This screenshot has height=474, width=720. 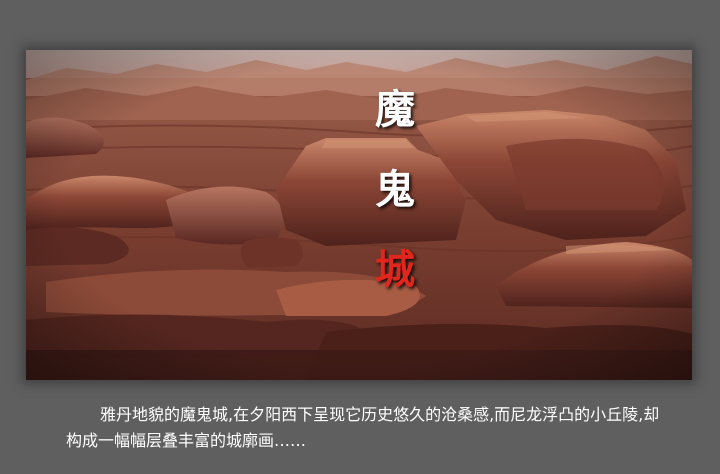 What do you see at coordinates (395, 109) in the screenshot?
I see `title-char-1: 魔` at bounding box center [395, 109].